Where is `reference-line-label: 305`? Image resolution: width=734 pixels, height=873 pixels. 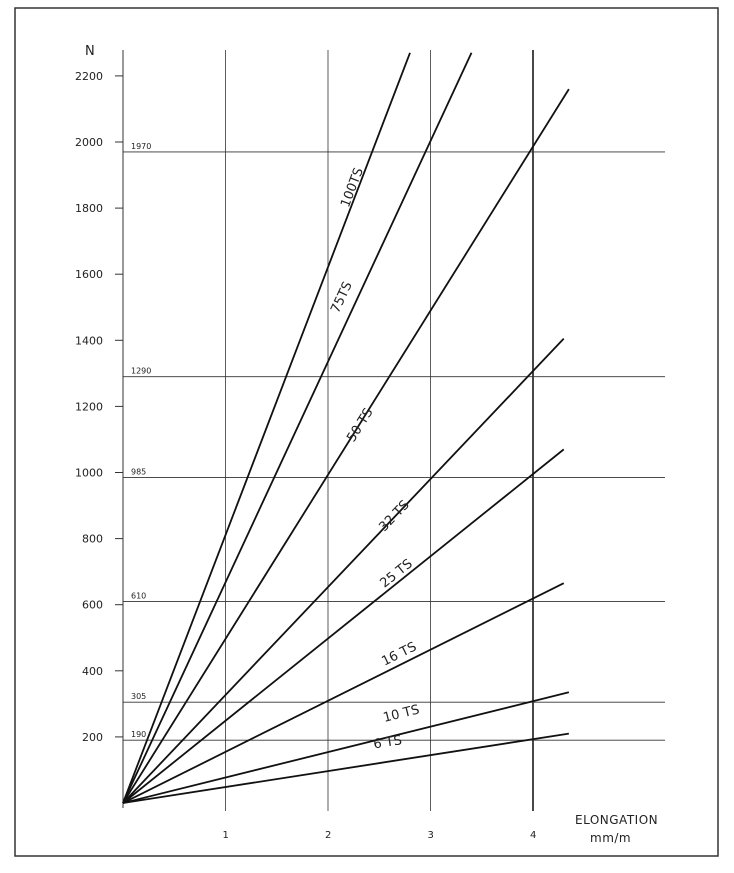
reference-line-label: 305 is located at coordinates (138, 696).